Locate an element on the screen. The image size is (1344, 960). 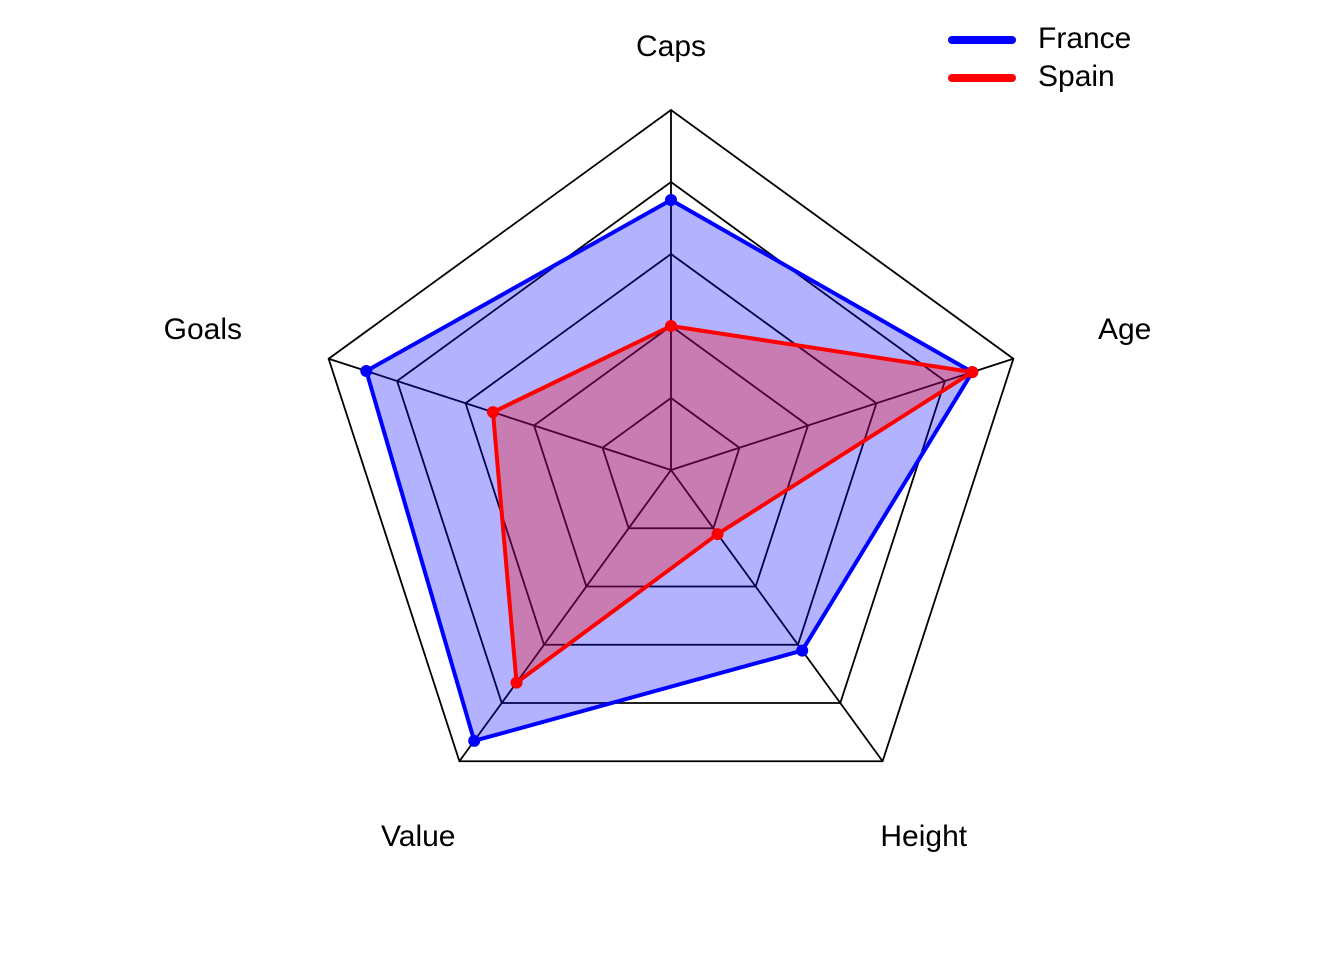
axis-label-value: Value is located at coordinates (418, 836).